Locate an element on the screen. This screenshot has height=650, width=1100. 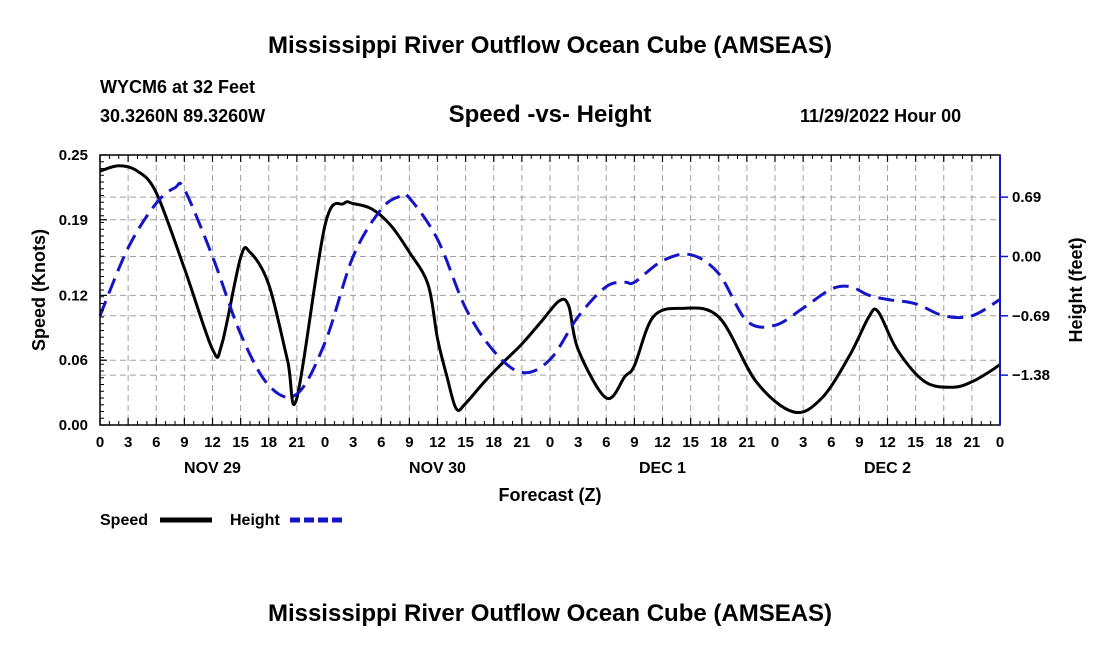
legend-speed-label: Speed is located at coordinates (124, 520).